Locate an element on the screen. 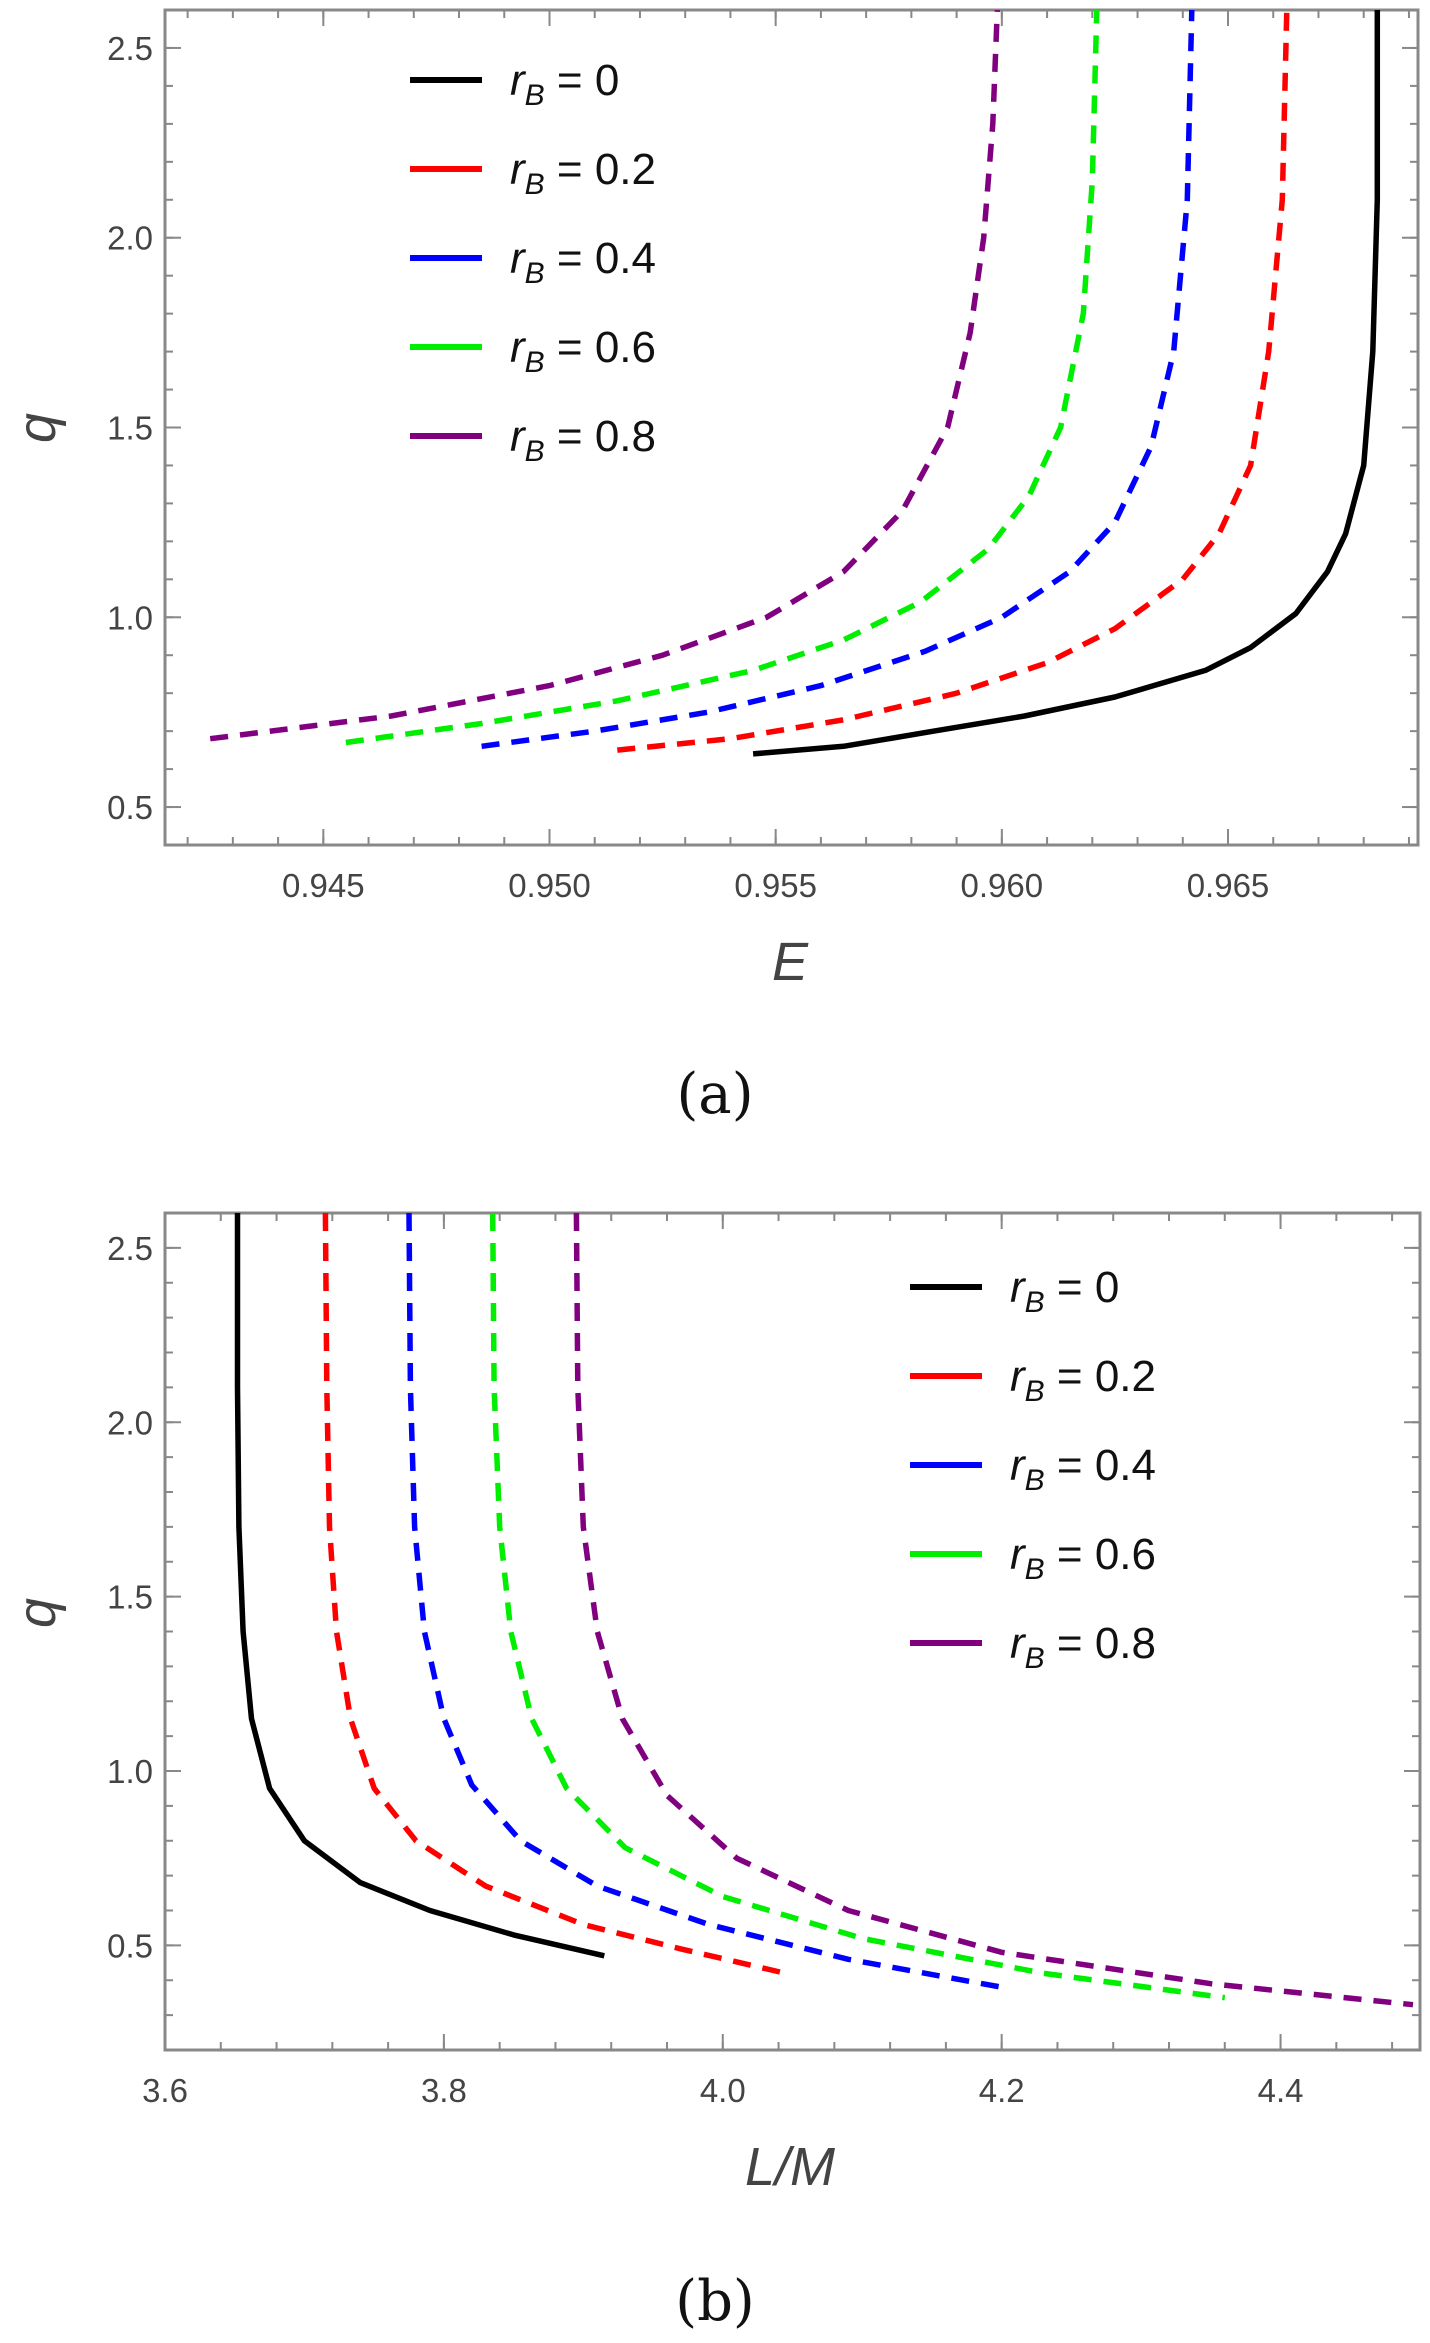 The height and width of the screenshot is (2343, 1430). x-tick-label: 3.8 is located at coordinates (444, 2090).